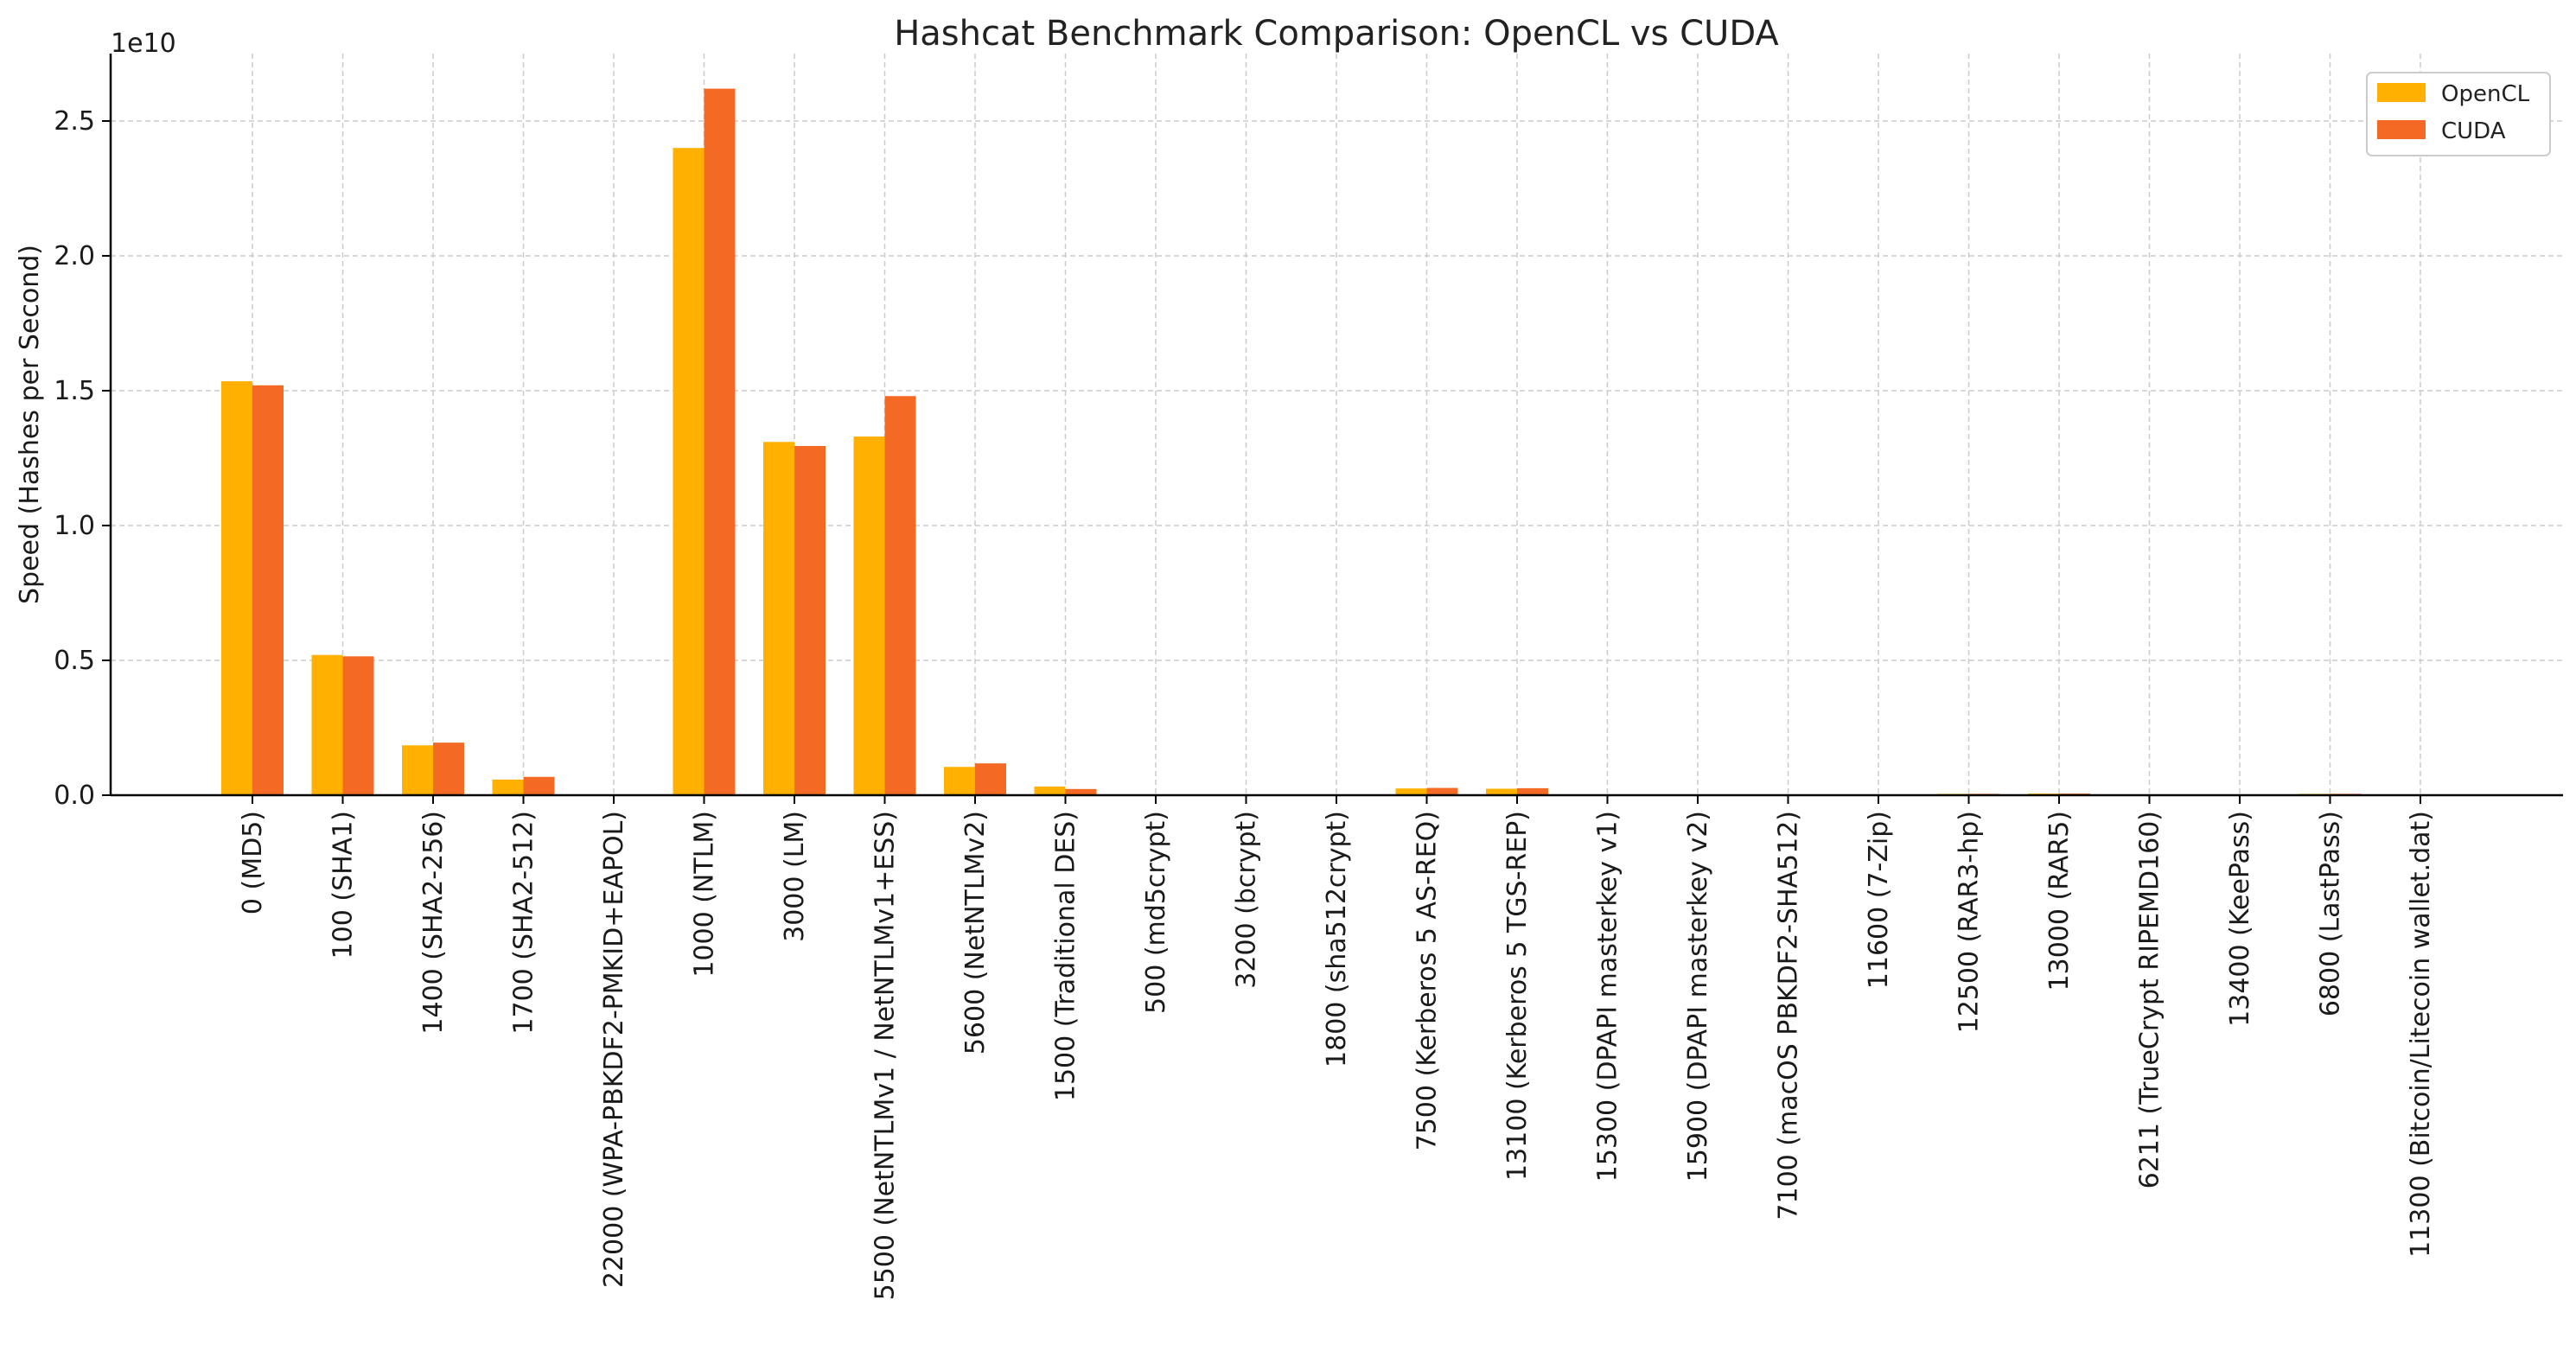 This screenshot has height=1370, width=2576. Describe the element at coordinates (705, 895) in the screenshot. I see `x-tick-label: 1000 (NTLM)` at that location.